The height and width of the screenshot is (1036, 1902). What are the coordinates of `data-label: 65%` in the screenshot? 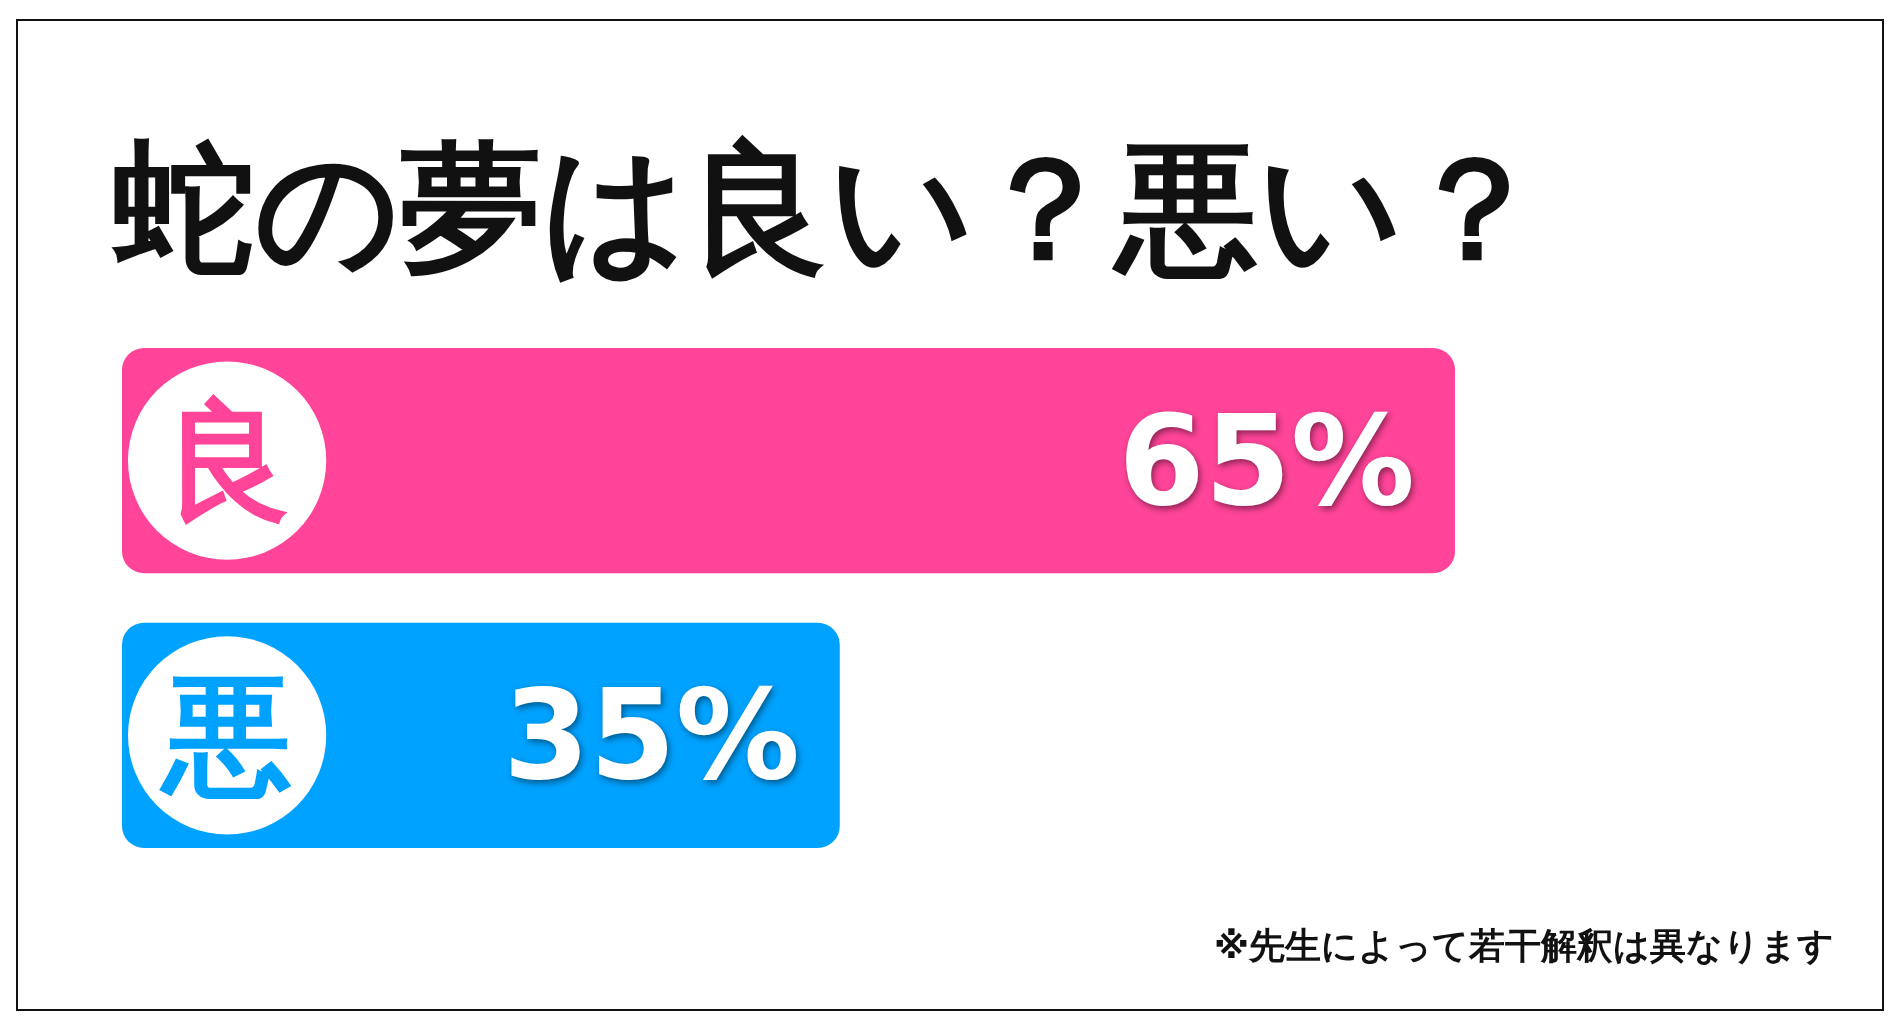 It's located at (1266, 460).